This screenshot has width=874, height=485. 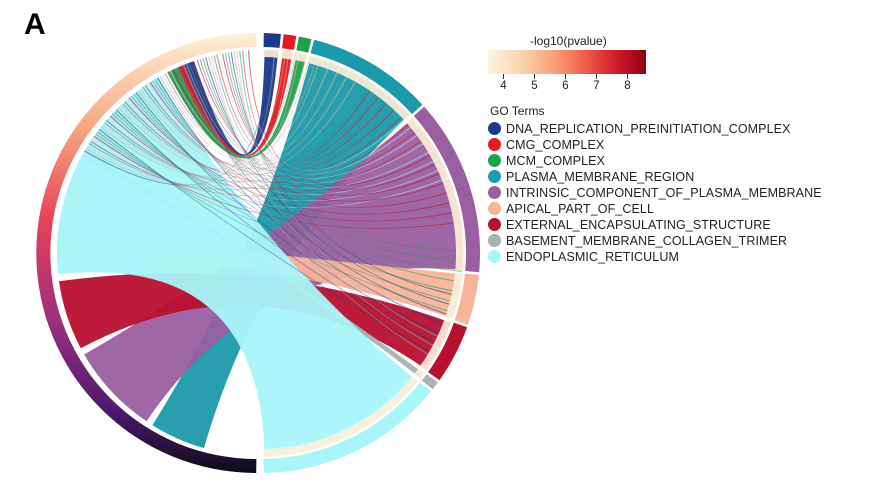 I want to click on legend-label: PLASMA_MEMBRANE_REGION, so click(x=600, y=176).